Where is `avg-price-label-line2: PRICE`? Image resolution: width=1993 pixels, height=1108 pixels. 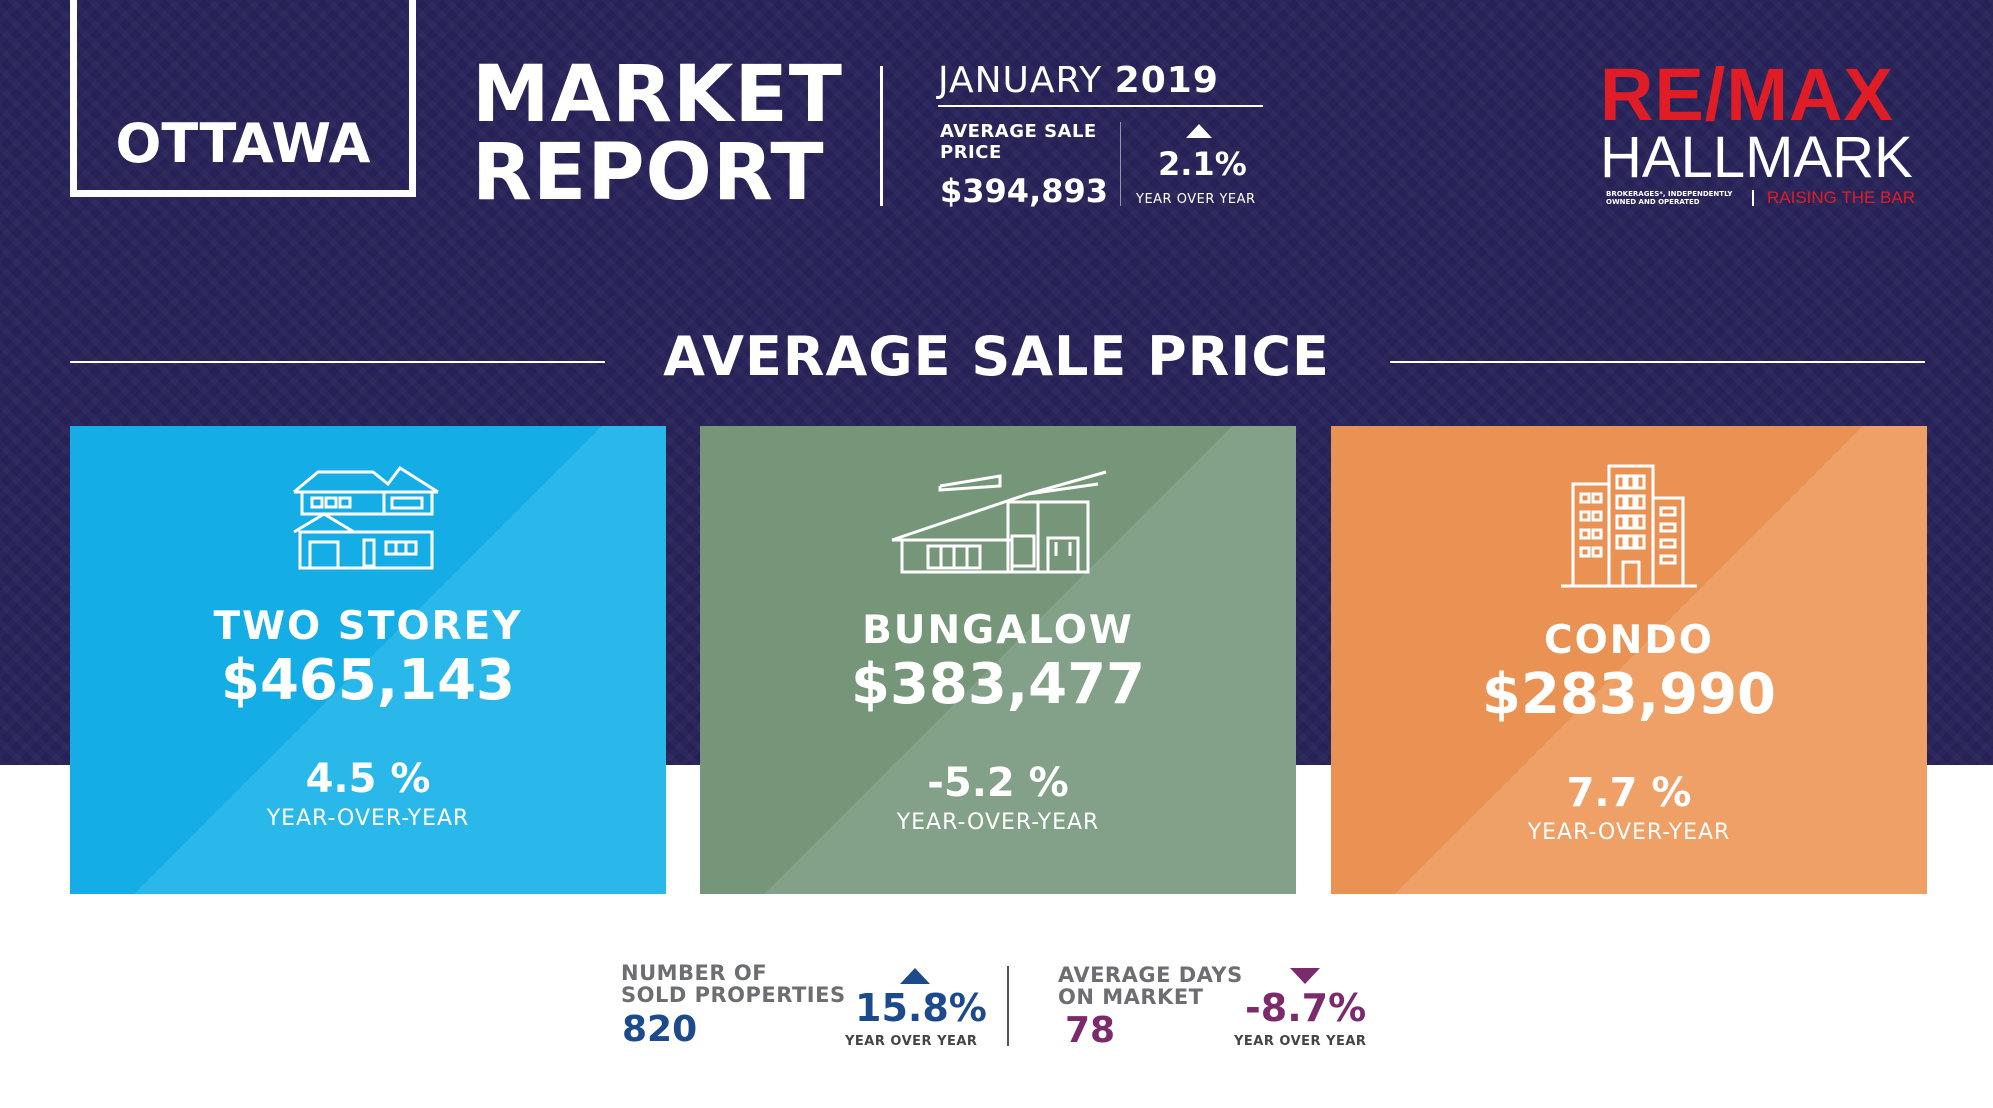 avg-price-label-line2: PRICE is located at coordinates (971, 152).